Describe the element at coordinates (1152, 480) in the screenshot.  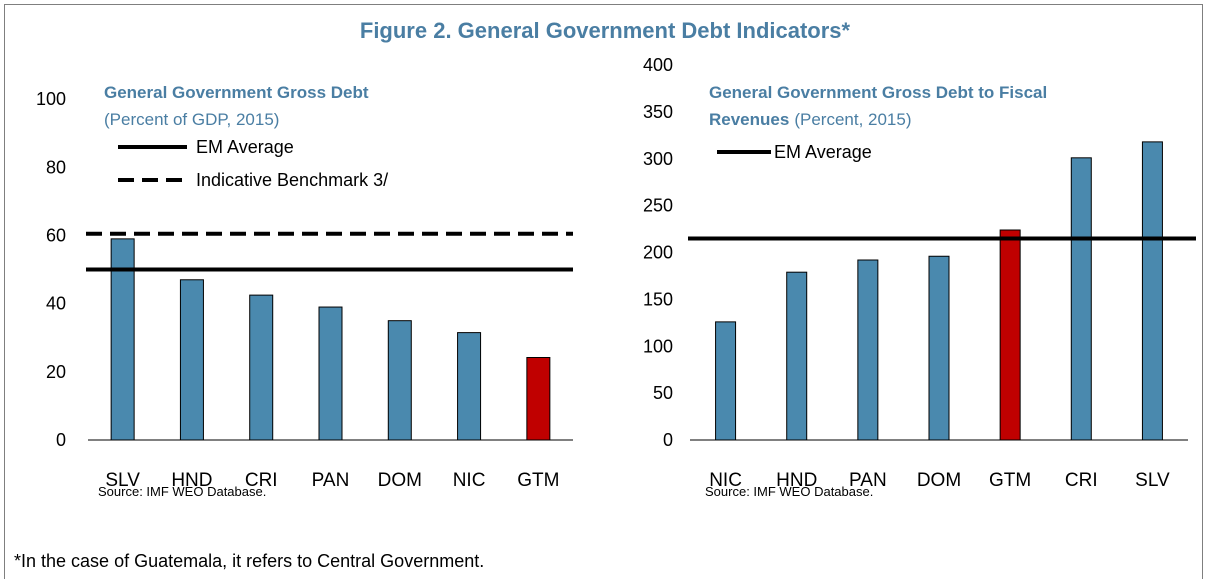
I see `chart2-xtick-slv: SLV` at that location.